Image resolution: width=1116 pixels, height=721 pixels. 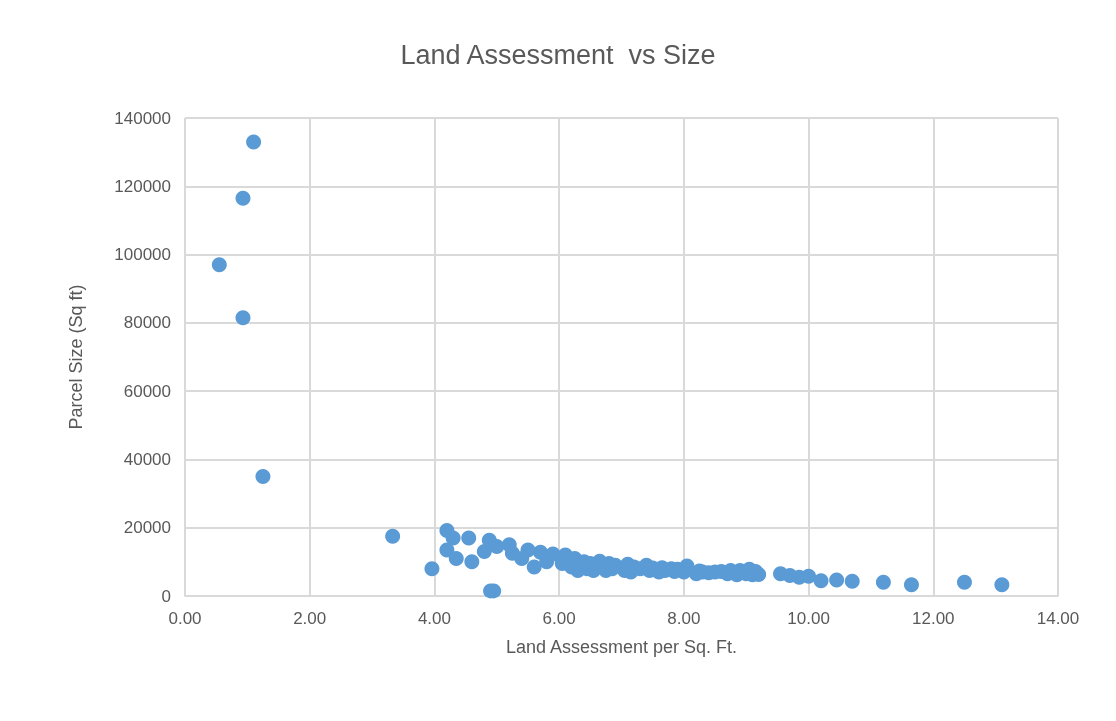 I want to click on x-tick-label: 6.00, so click(x=559, y=618).